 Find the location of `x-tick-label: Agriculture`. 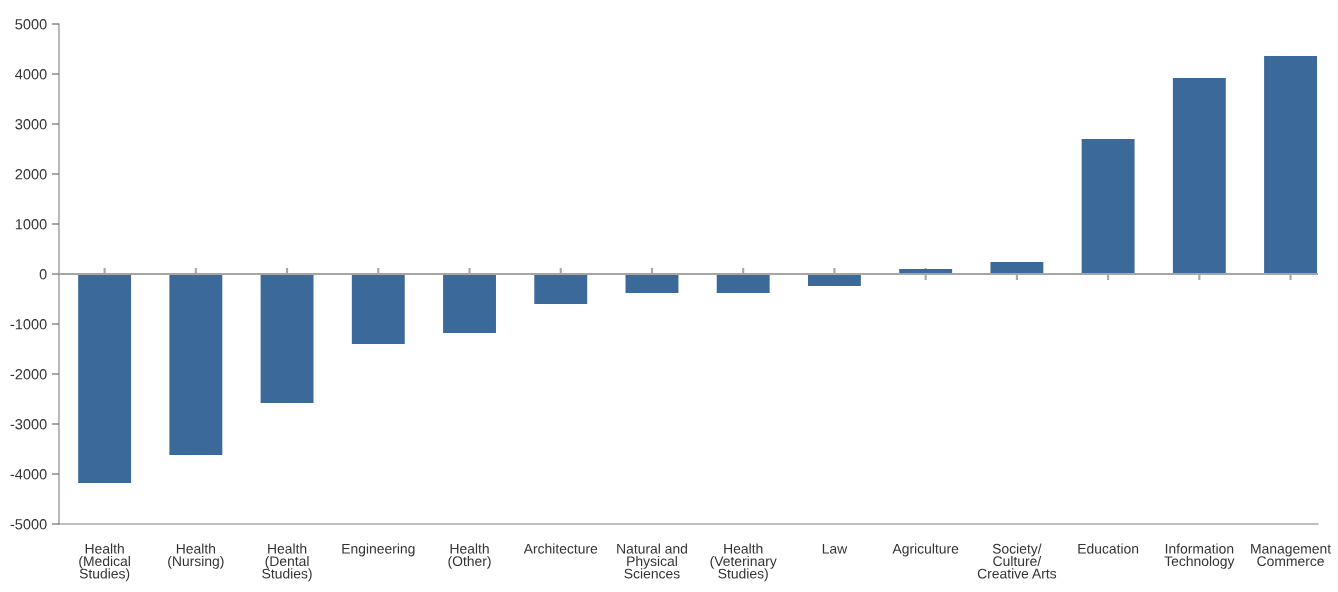

x-tick-label: Agriculture is located at coordinates (925, 550).